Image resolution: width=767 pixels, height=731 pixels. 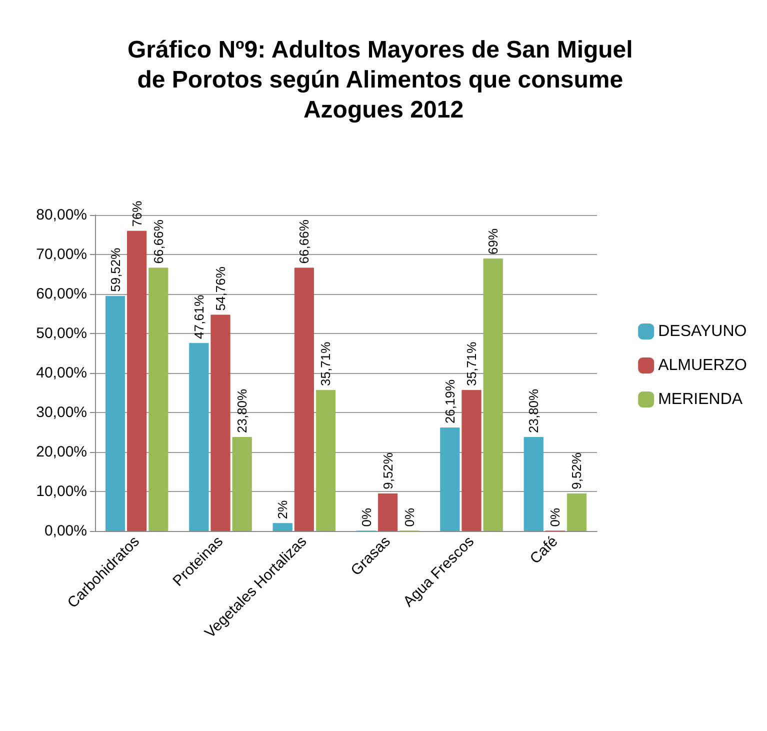 What do you see at coordinates (700, 399) in the screenshot?
I see `legend-label: MERIENDA` at bounding box center [700, 399].